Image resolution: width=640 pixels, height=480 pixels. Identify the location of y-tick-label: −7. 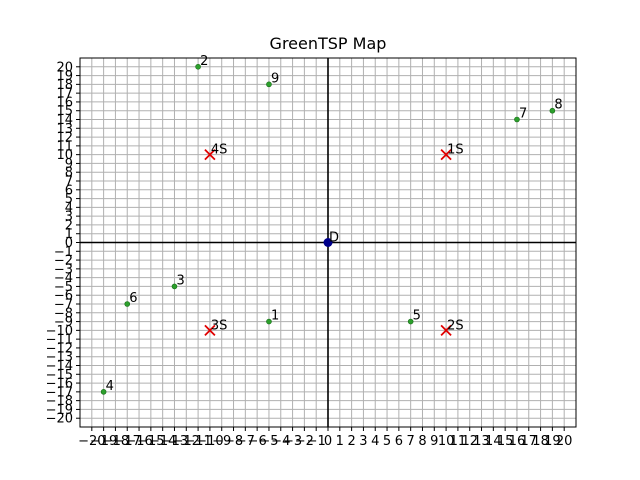
(63, 305).